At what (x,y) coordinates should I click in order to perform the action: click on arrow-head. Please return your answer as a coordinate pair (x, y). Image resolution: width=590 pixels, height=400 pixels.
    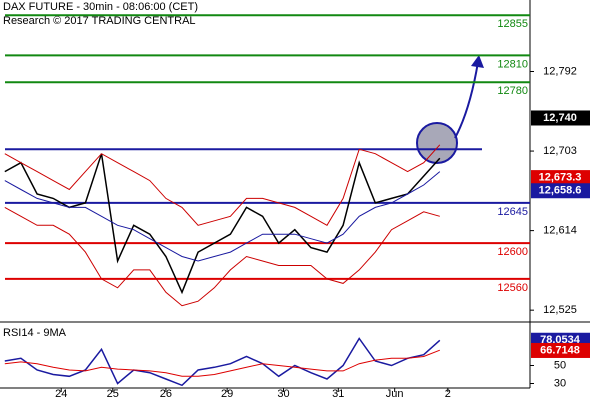
    Looking at the image, I should click on (477, 61).